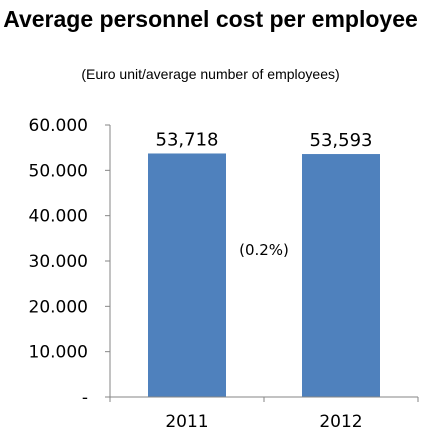  Describe the element at coordinates (58, 353) in the screenshot. I see `y-tick-label: 10.000` at that location.